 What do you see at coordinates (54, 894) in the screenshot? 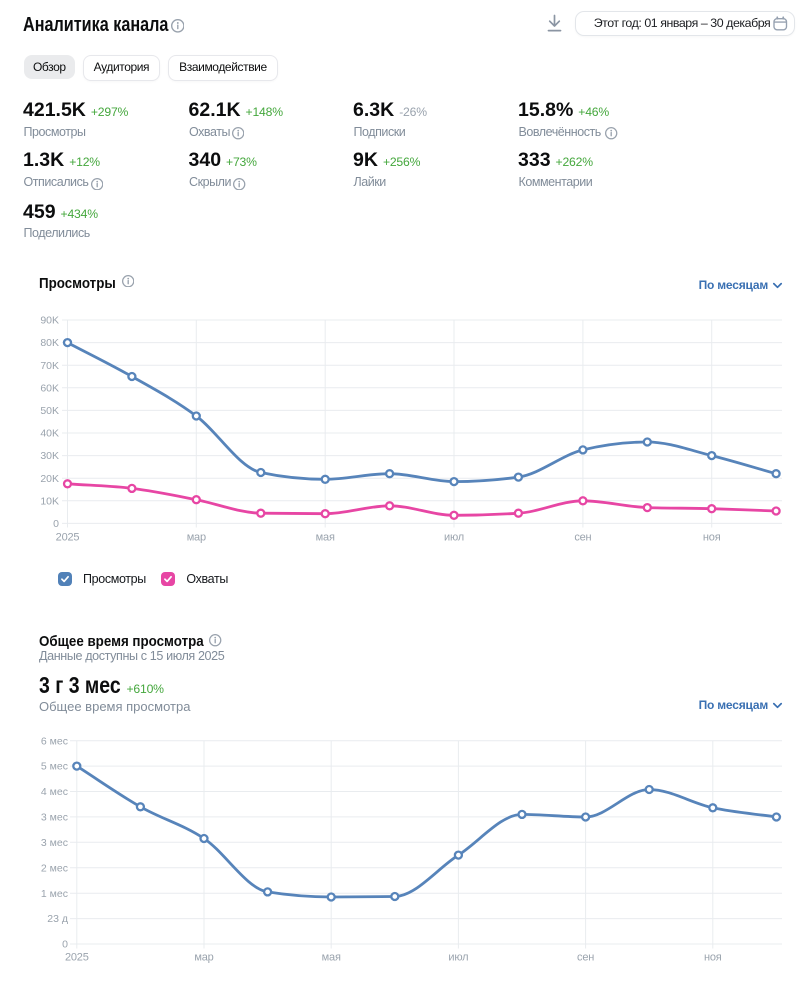
I see `svg-text: 1 мес` at bounding box center [54, 894].